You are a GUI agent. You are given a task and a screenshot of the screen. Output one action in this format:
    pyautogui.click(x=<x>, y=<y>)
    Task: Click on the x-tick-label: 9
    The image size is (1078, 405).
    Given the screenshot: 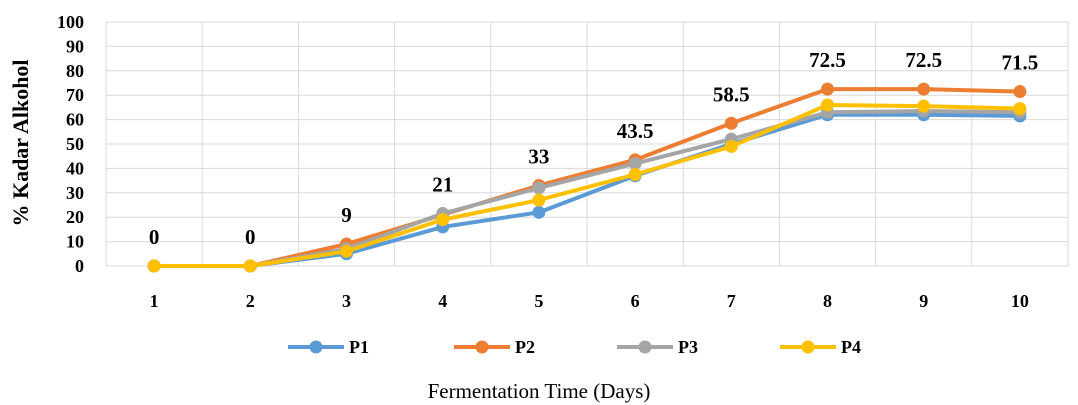 What is the action you would take?
    pyautogui.click(x=923, y=301)
    